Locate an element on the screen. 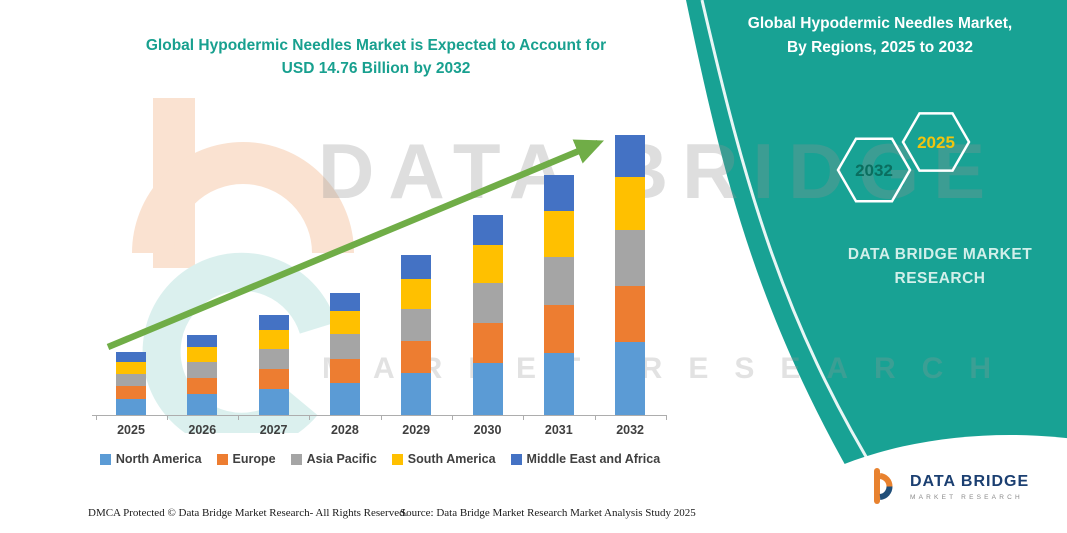  bar-segment-asia-pacific-2030 is located at coordinates (487, 302).